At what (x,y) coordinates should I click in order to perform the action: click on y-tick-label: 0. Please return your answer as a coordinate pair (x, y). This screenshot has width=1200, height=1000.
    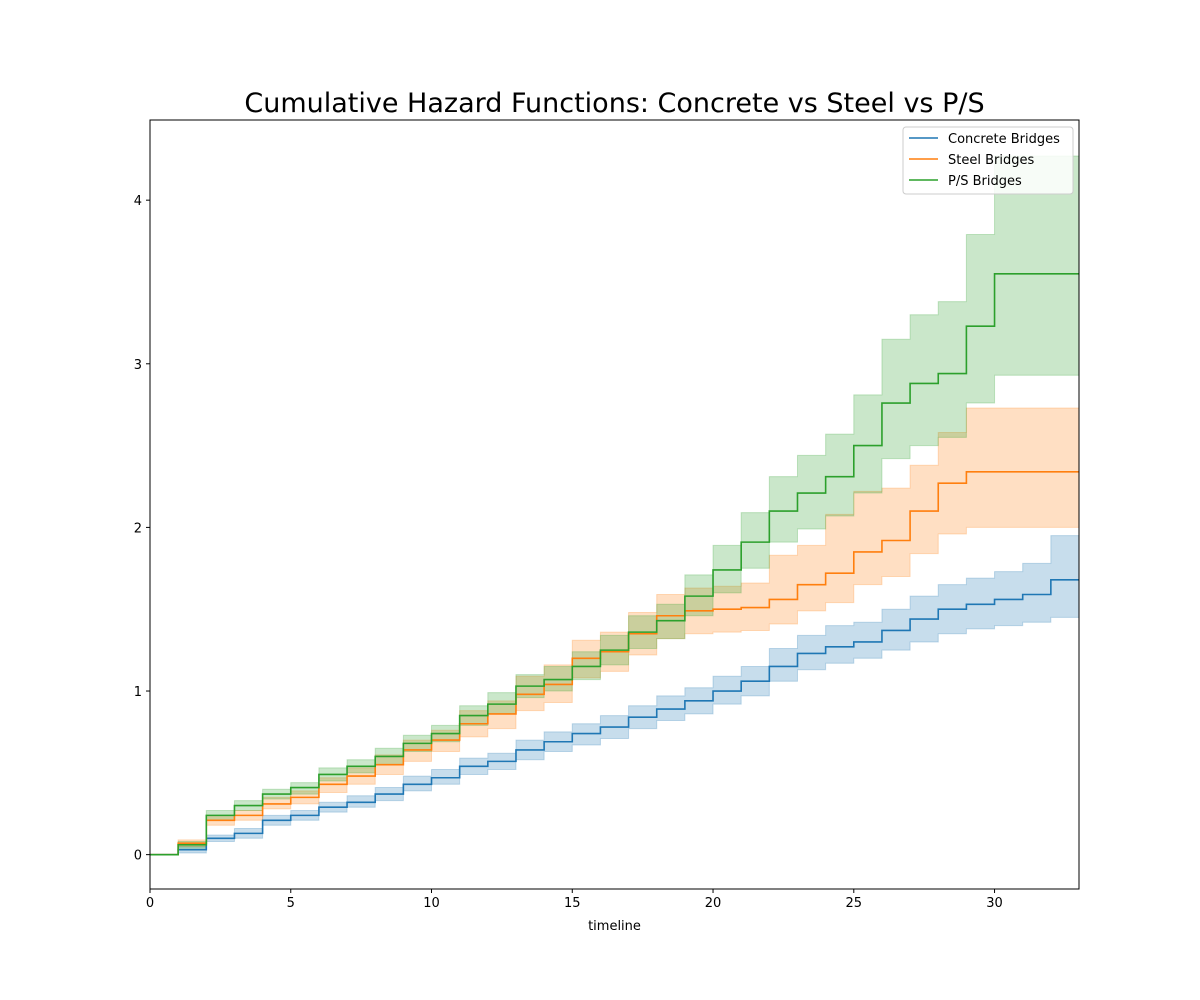
    Looking at the image, I should click on (138, 856).